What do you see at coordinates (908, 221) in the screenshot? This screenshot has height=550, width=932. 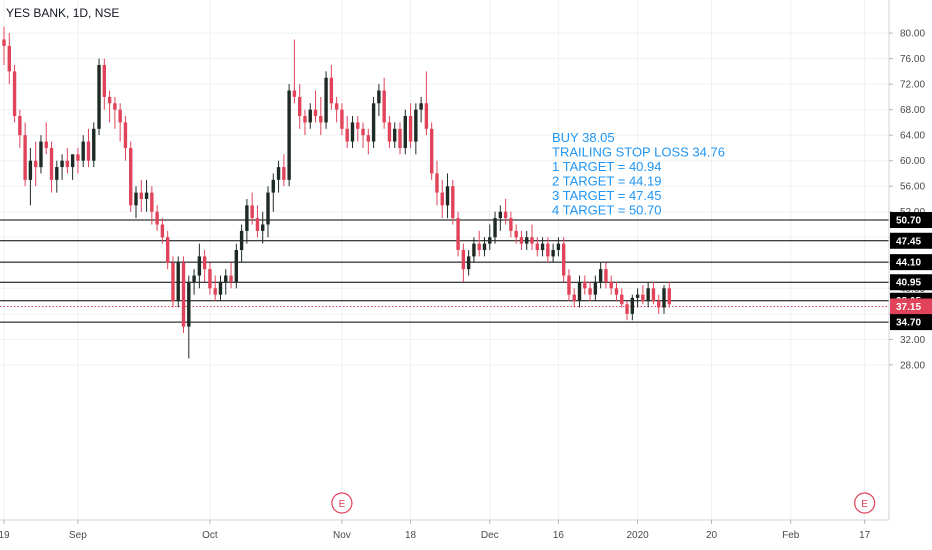 I see `level-label: 50.70` at bounding box center [908, 221].